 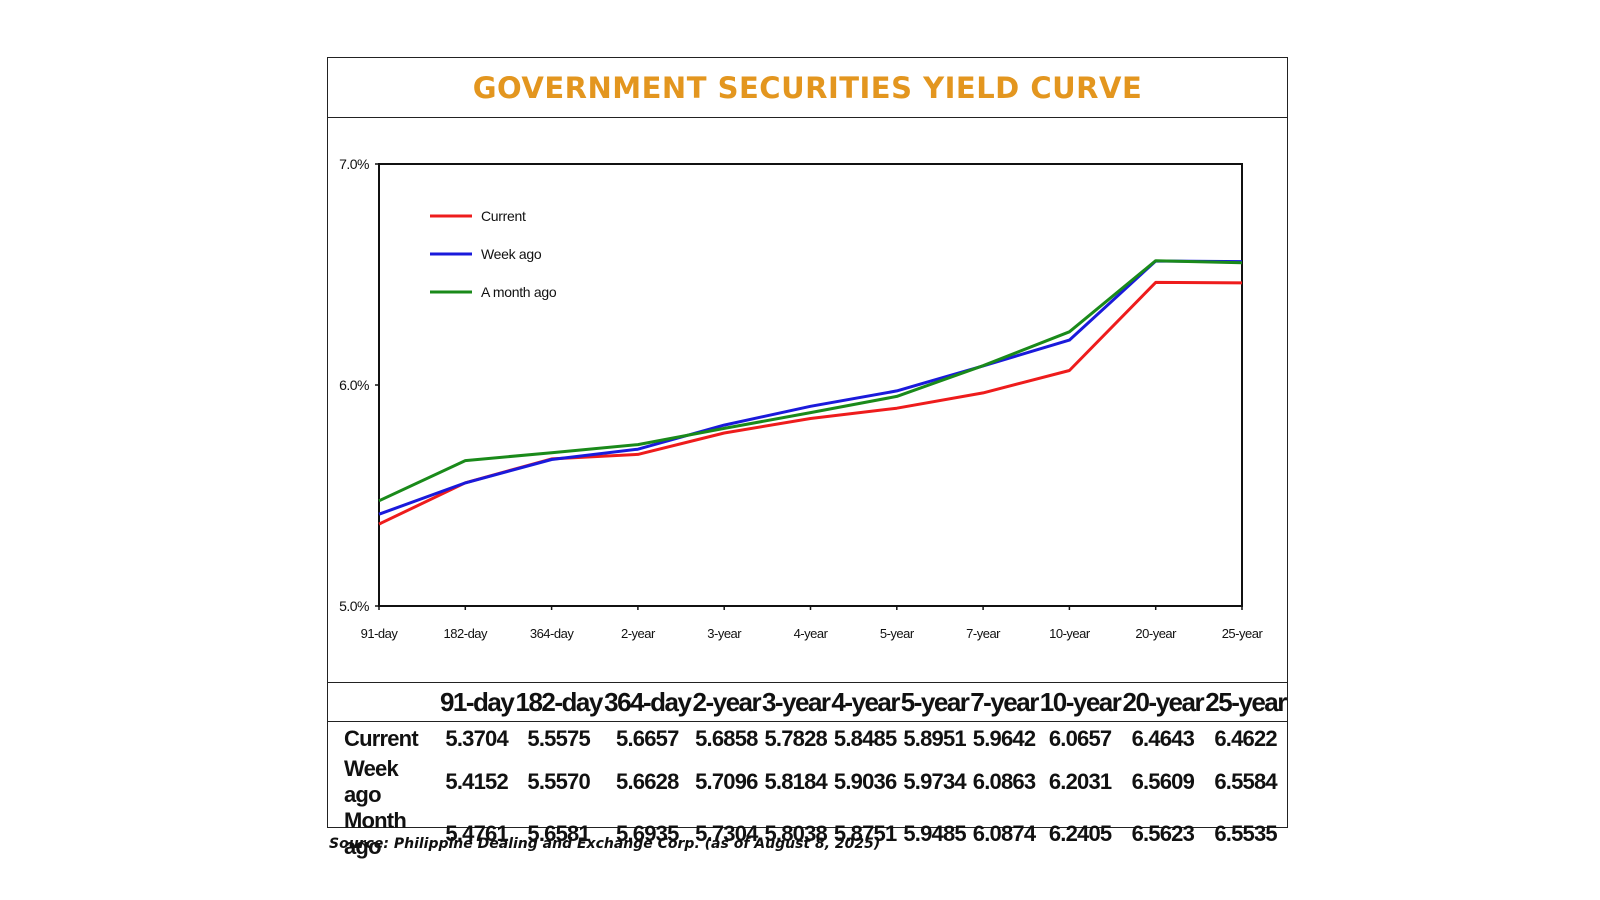 I want to click on table-cell: 6.5609, so click(x=1163, y=781).